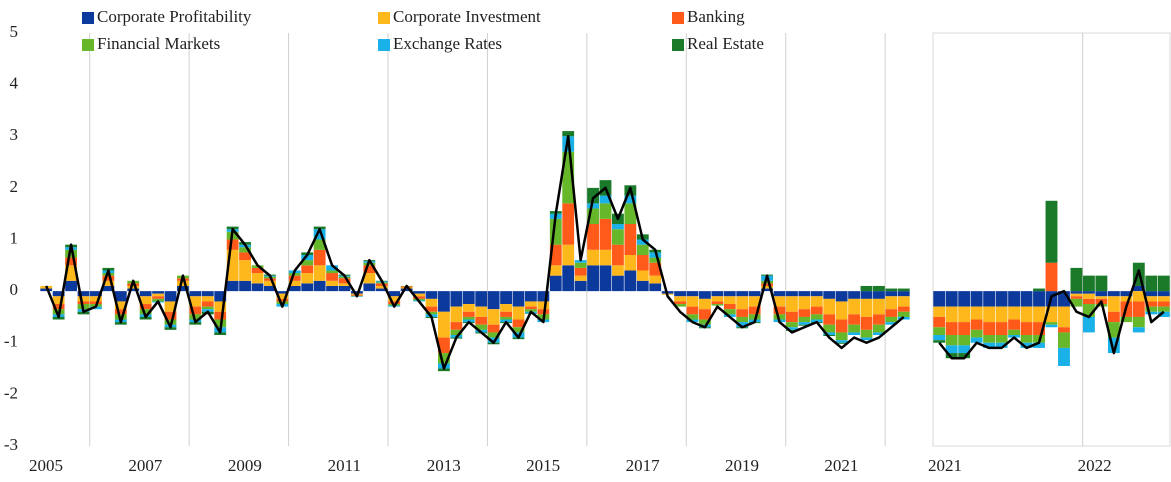  Describe the element at coordinates (384, 18) in the screenshot. I see `legend-swatch` at that location.